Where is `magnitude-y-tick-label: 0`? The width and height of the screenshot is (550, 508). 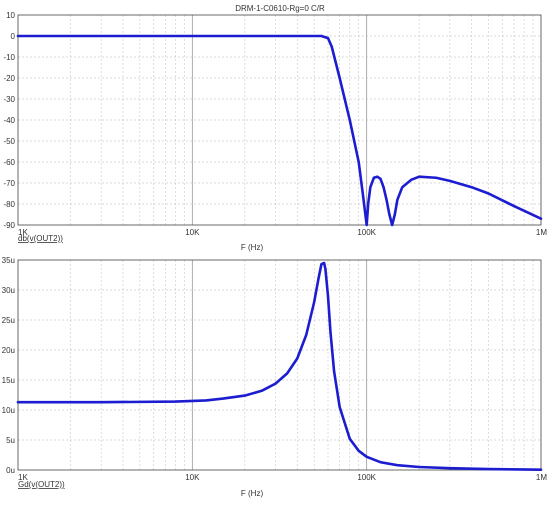
magnitude-y-tick-label: 0 is located at coordinates (13, 36).